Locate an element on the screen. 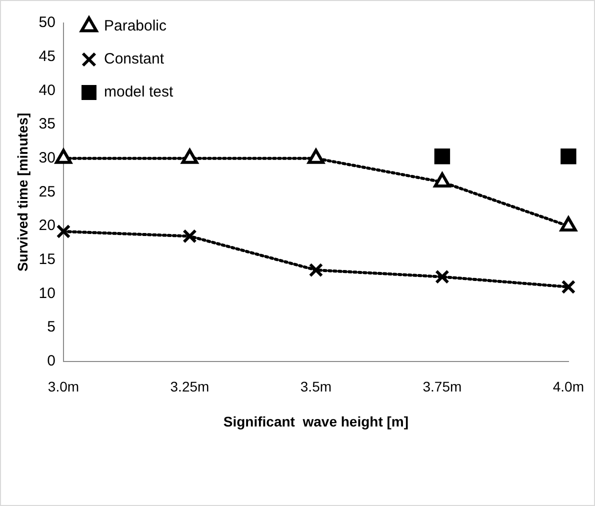 The image size is (595, 506). legend-label: Constant is located at coordinates (134, 59).